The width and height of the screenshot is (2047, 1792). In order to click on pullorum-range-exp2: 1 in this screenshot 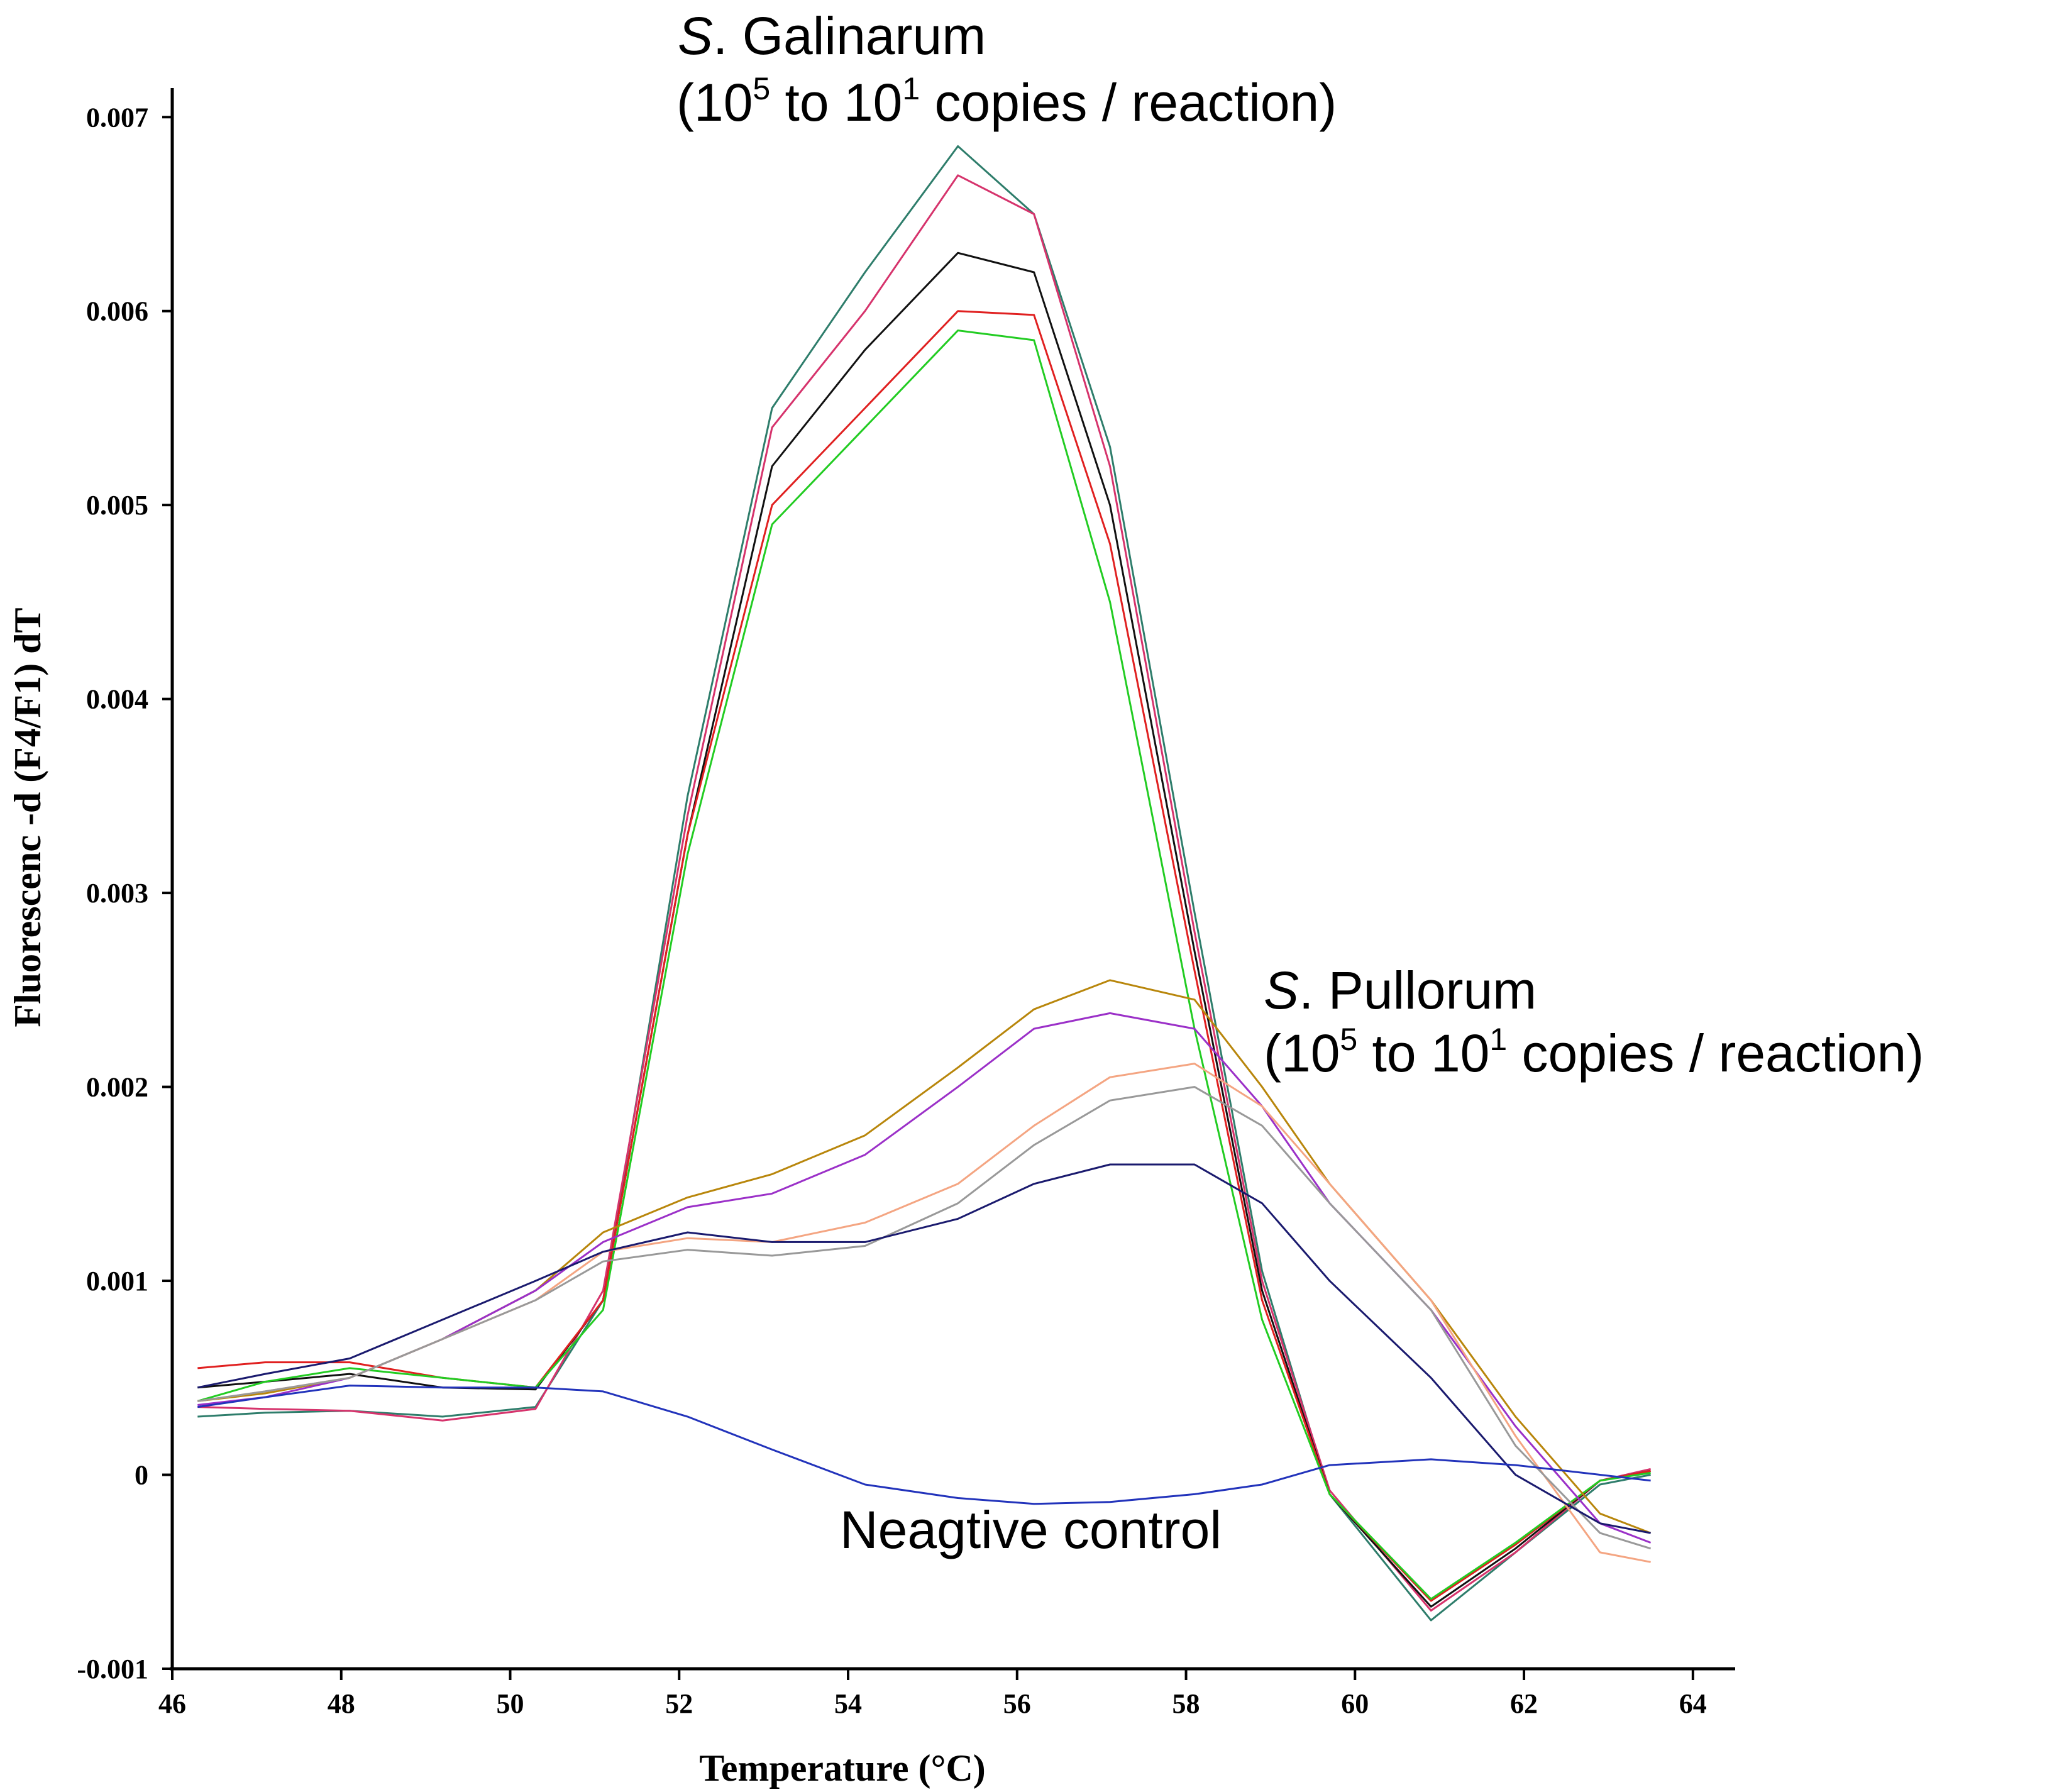, I will do `click(1498, 1039)`.